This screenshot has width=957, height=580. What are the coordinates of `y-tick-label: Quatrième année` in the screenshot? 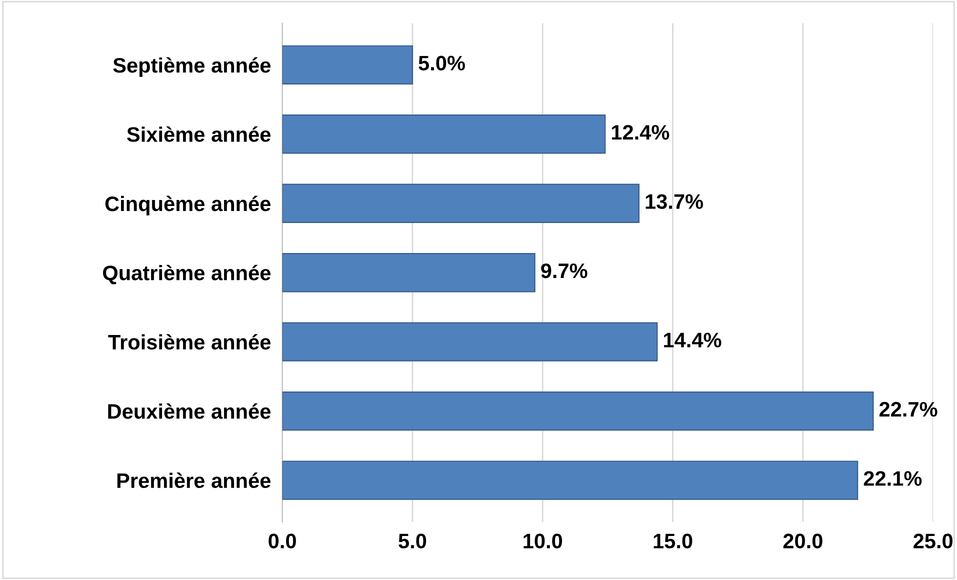 It's located at (187, 274).